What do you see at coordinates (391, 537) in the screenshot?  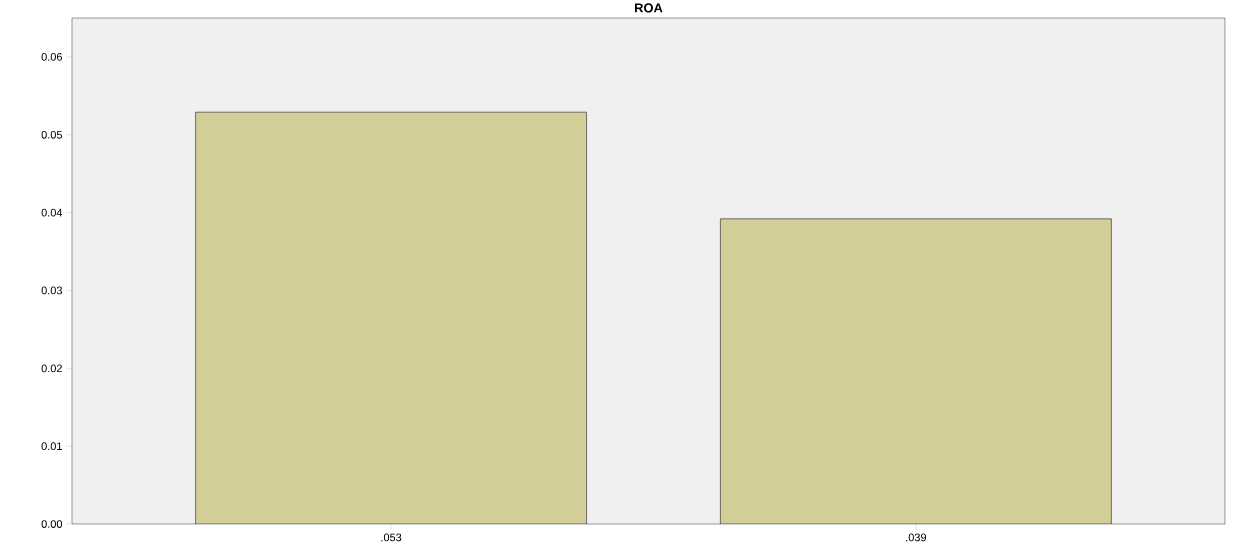 I see `x-tick-label: .053` at bounding box center [391, 537].